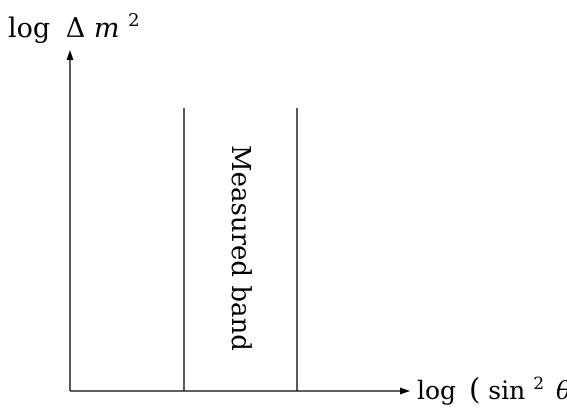 This screenshot has height=412, width=567. Describe the element at coordinates (538, 384) in the screenshot. I see `x-axis-label-exp: 2` at that location.